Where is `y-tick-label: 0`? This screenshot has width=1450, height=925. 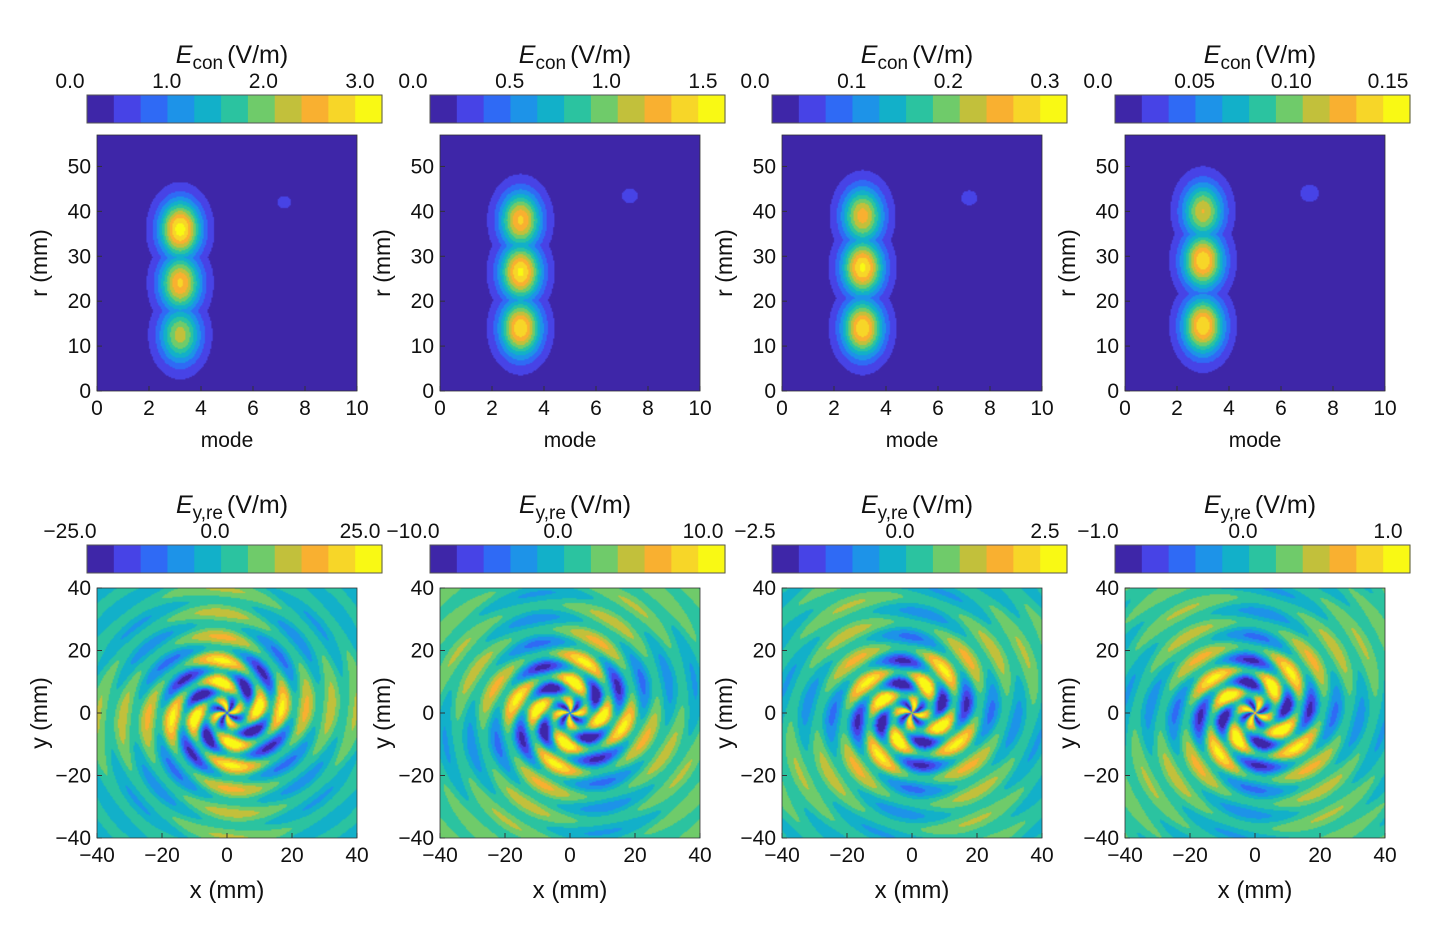
y-tick-label: 0 is located at coordinates (770, 391).